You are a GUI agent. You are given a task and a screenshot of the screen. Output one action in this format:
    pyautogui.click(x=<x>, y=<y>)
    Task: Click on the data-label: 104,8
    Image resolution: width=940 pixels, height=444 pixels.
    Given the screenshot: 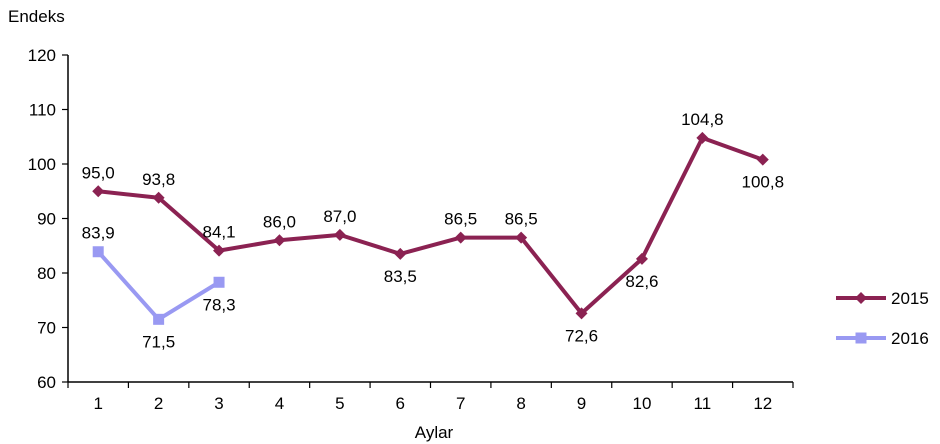 What is the action you would take?
    pyautogui.click(x=702, y=119)
    